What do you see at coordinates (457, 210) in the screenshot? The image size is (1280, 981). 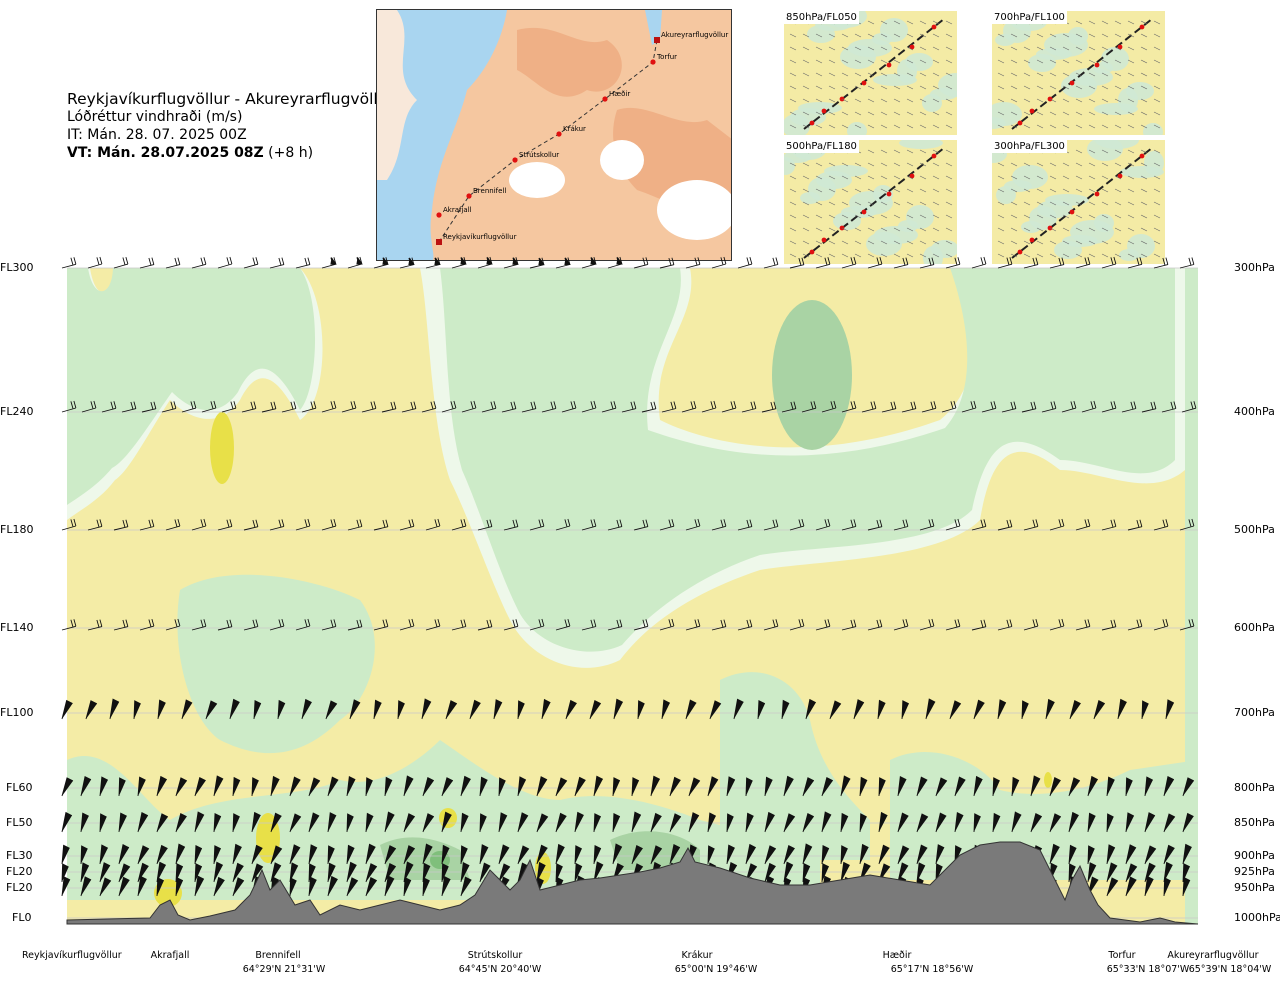 I see `route-waypoint-label: Akrafjall` at bounding box center [457, 210].